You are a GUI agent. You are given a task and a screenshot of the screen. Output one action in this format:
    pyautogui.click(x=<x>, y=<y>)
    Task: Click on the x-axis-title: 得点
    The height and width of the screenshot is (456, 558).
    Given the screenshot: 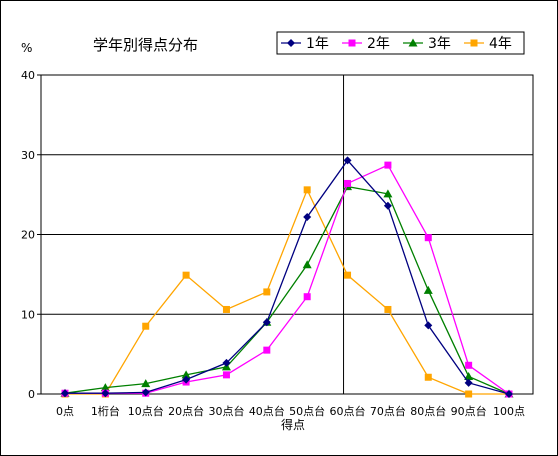 What is the action you would take?
    pyautogui.click(x=293, y=424)
    